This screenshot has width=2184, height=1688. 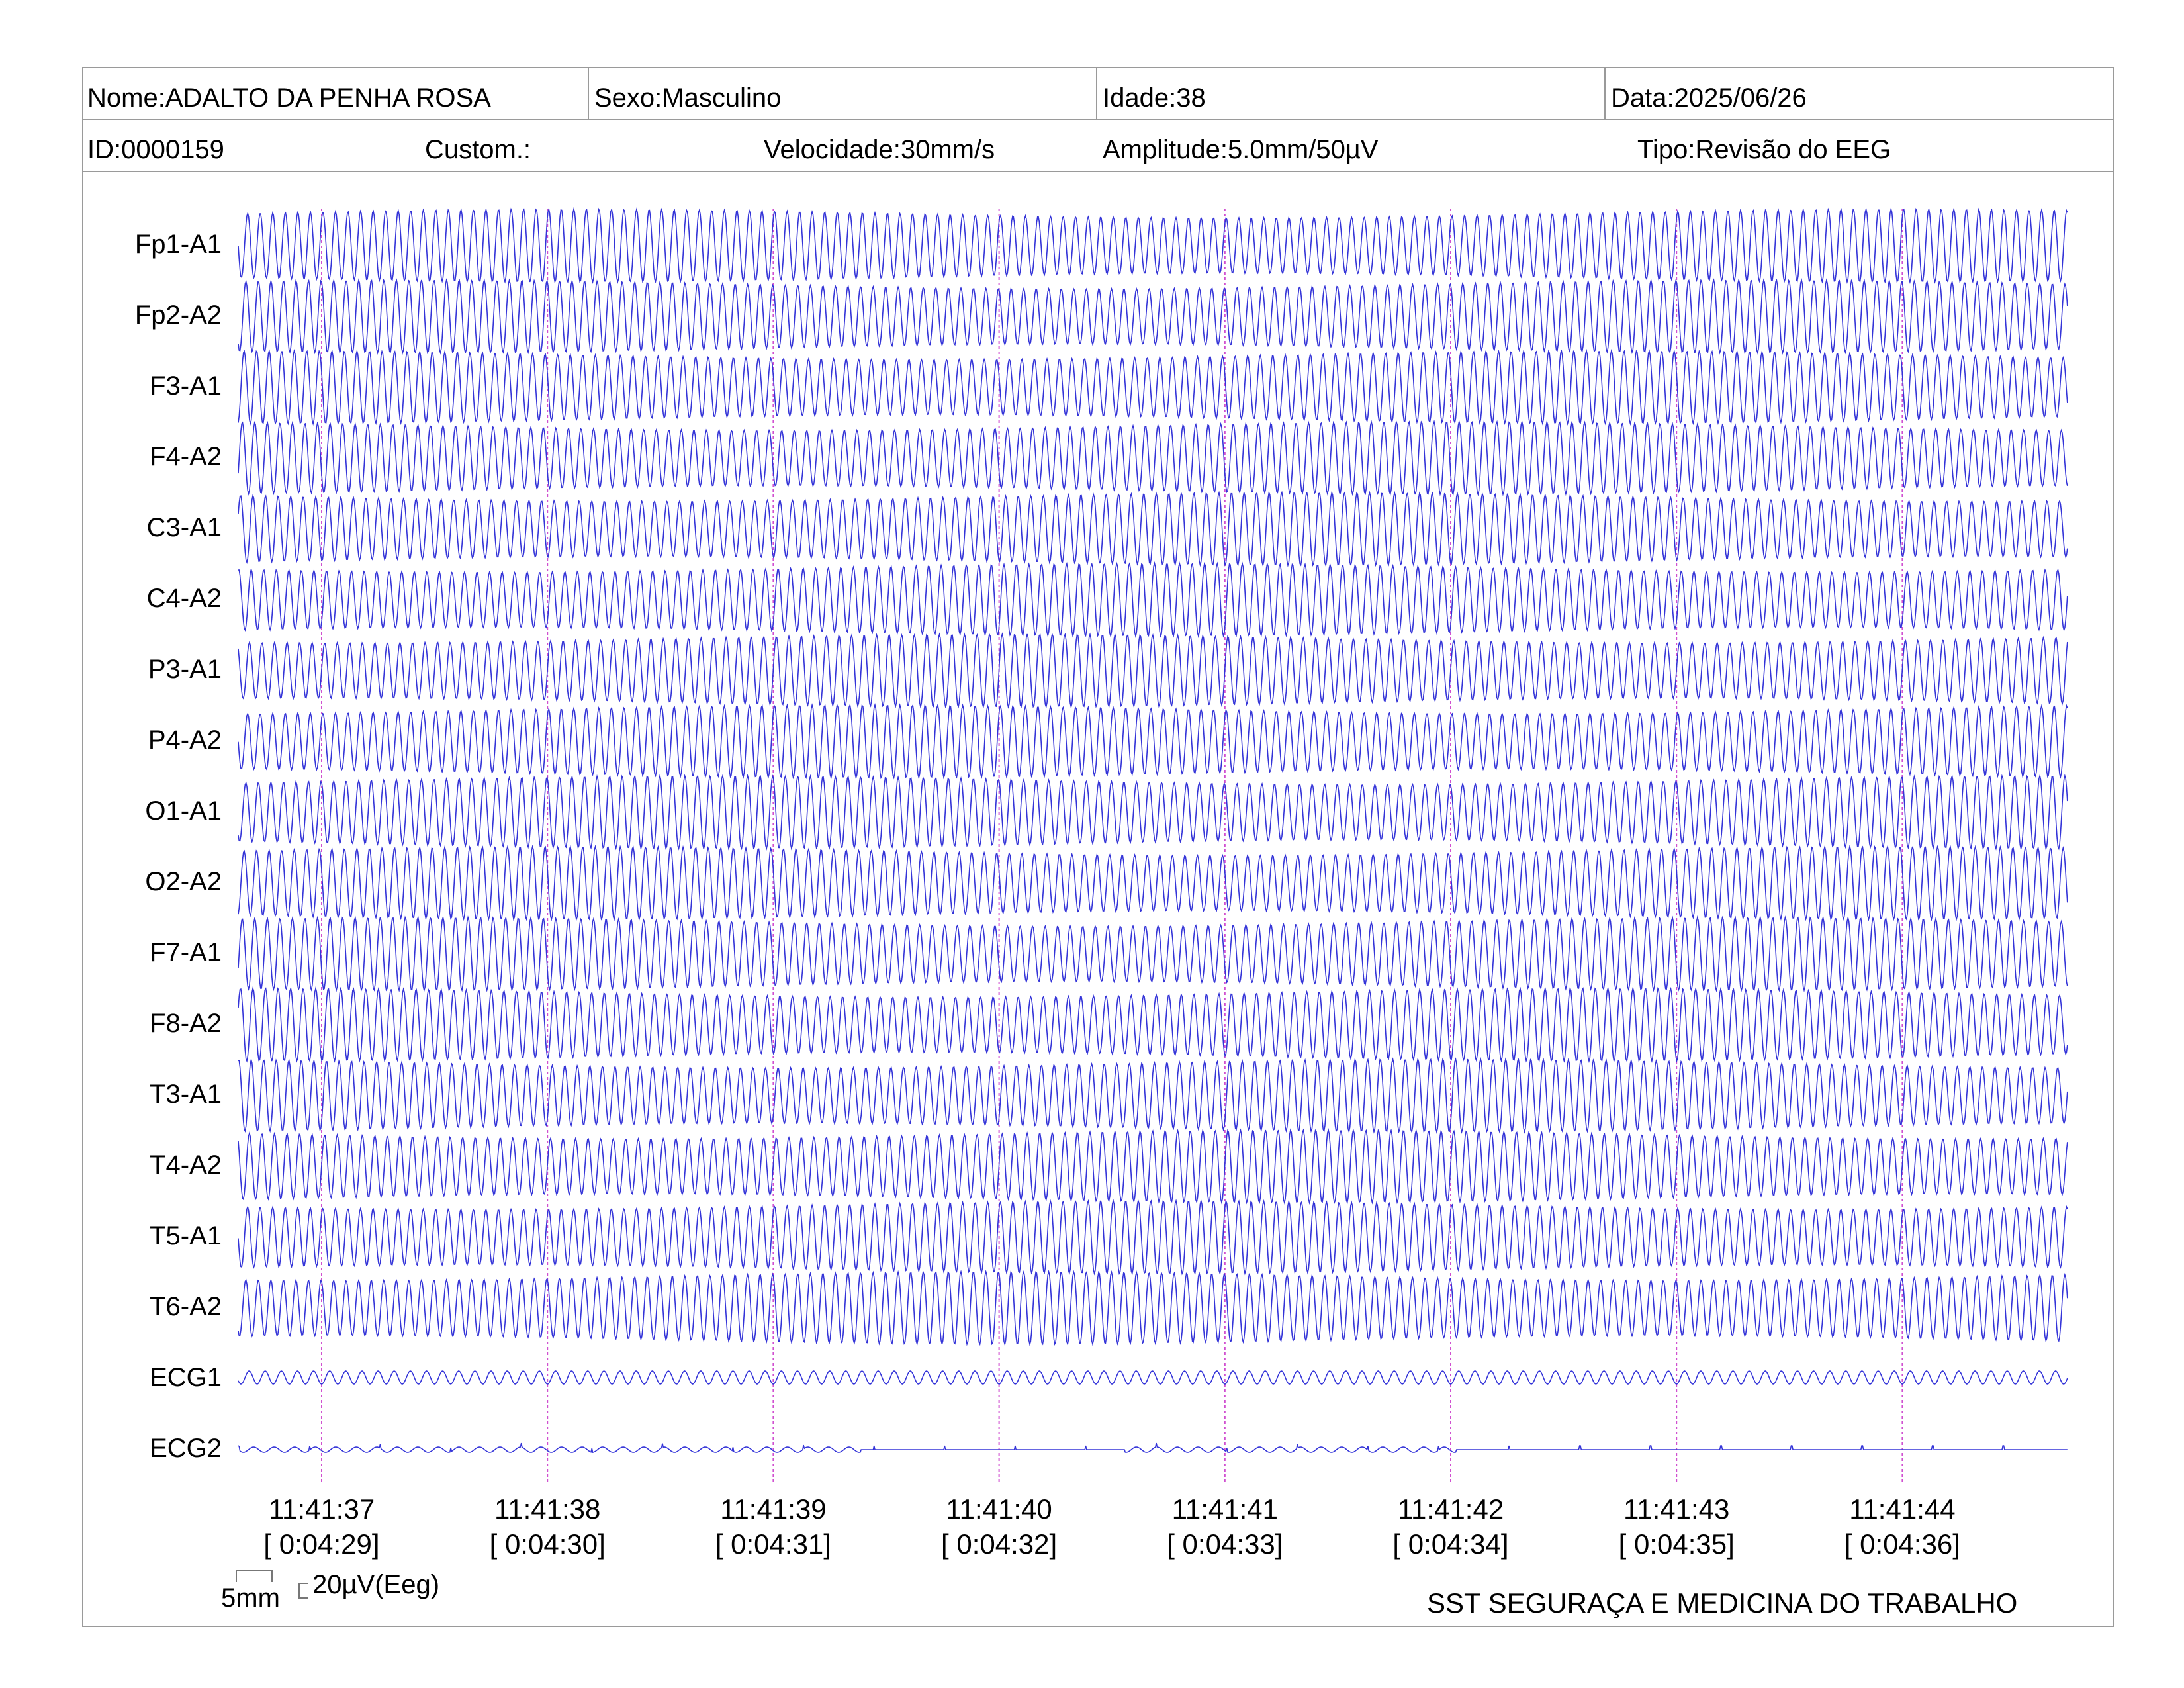 I want to click on patient-name: Nome:ADALTO DA PENHA ROSA, so click(x=289, y=98).